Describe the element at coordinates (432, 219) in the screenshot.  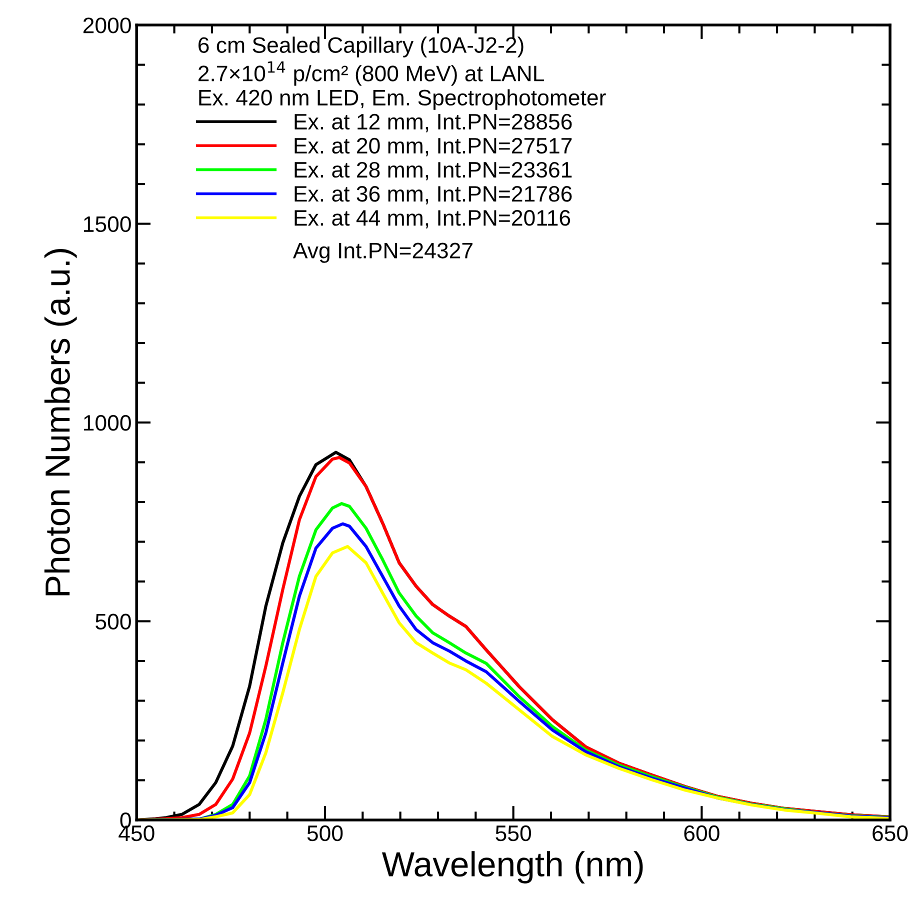
I see `legend-label: Ex. at 44 mm, Int.PN=20116` at that location.